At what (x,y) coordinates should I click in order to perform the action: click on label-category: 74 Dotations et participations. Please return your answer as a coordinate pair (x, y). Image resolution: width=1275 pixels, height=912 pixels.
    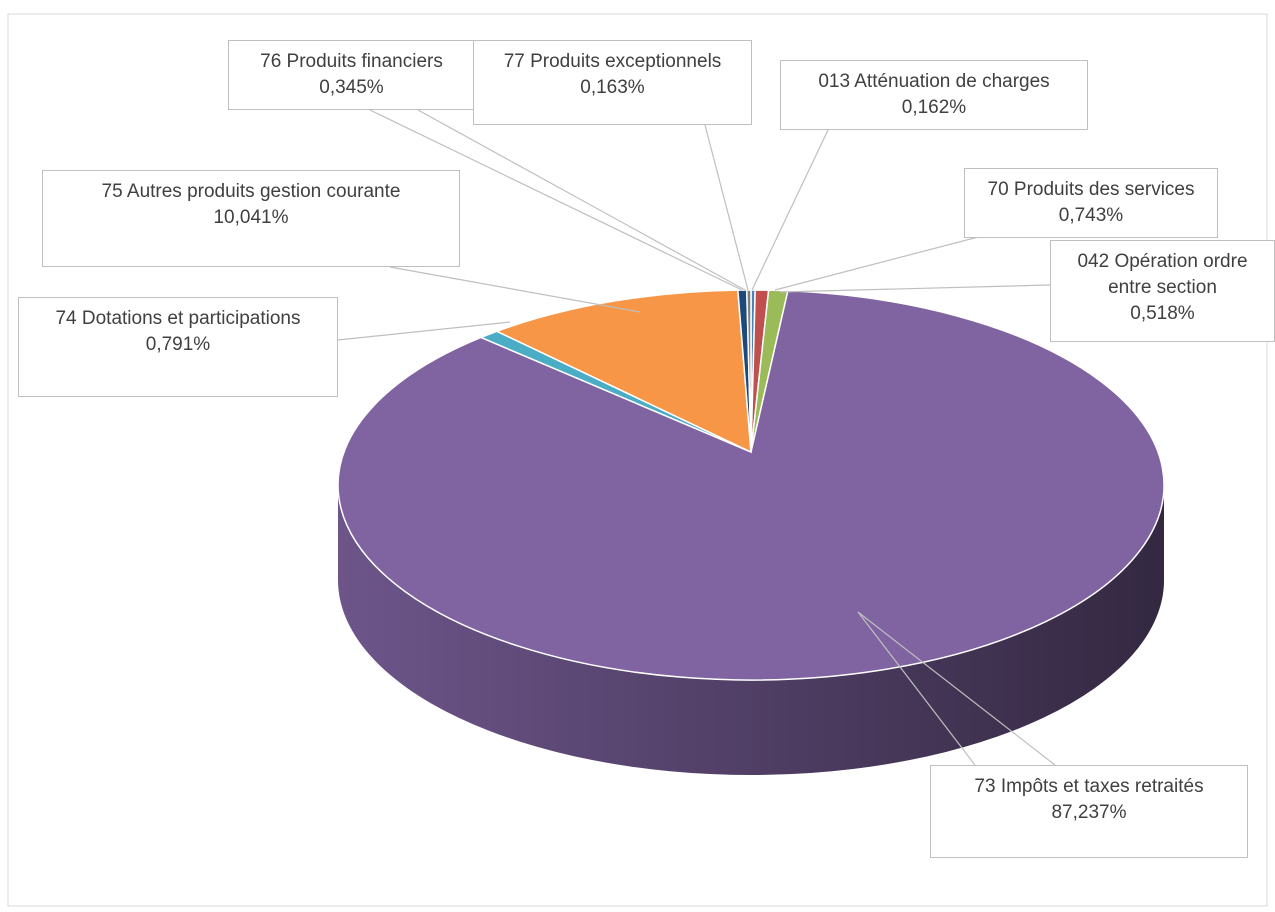
    Looking at the image, I should click on (178, 318).